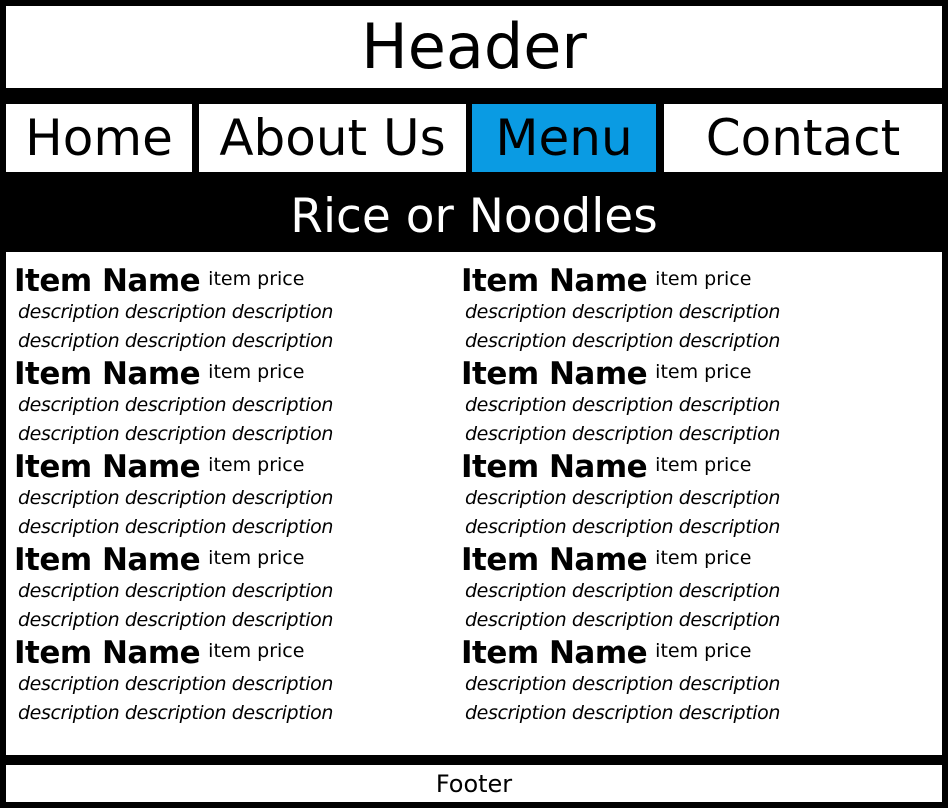 The height and width of the screenshot is (808, 948). Describe the element at coordinates (99, 138) in the screenshot. I see `nav-item-home: Home` at that location.